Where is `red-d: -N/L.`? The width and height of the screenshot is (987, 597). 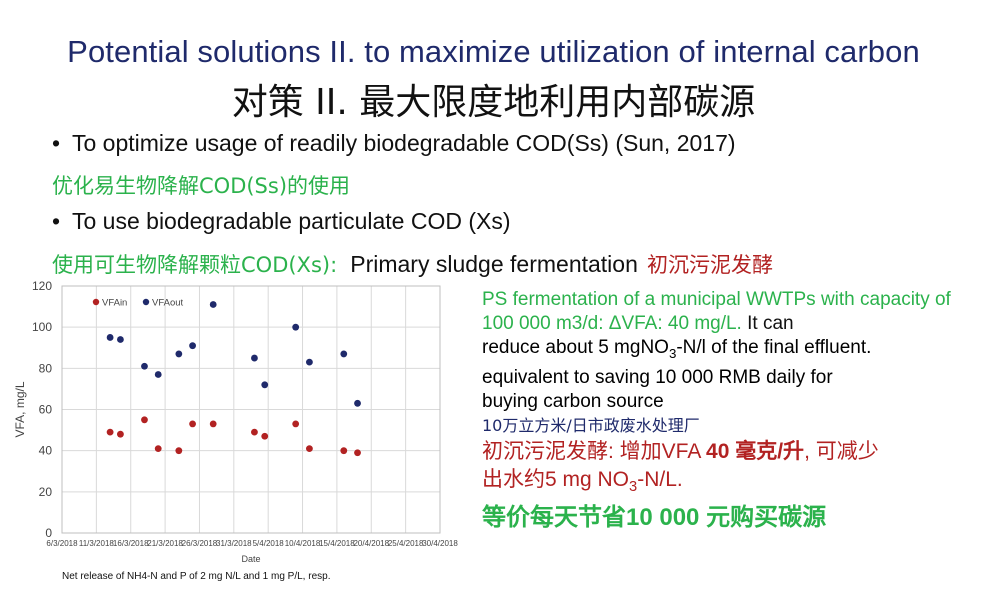
red-d: -N/L. is located at coordinates (660, 479).